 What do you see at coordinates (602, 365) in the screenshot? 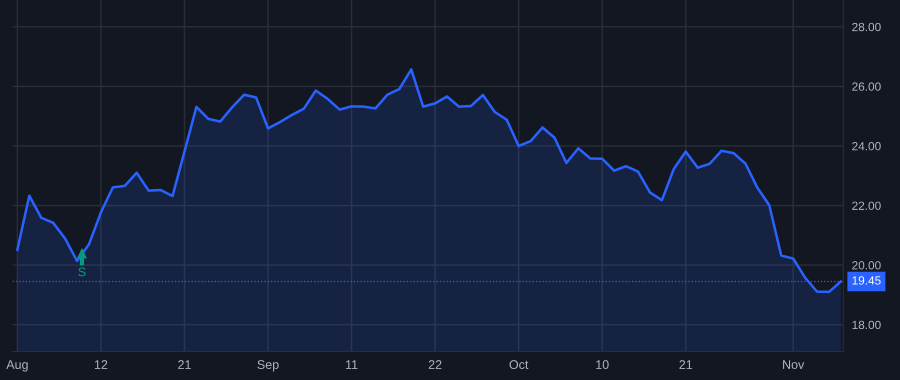
I see `x-tick-label: 10` at bounding box center [602, 365].